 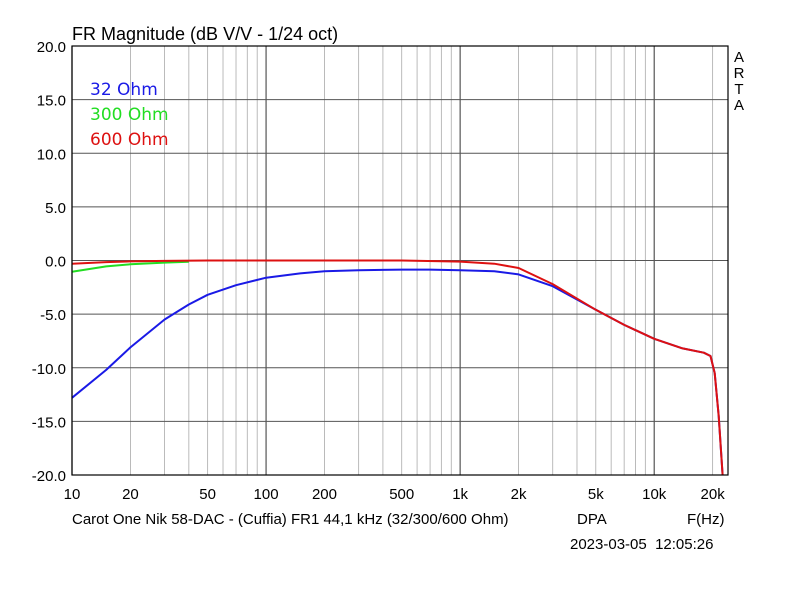 What do you see at coordinates (124, 90) in the screenshot?
I see `legend-entry: 32 Ohm` at bounding box center [124, 90].